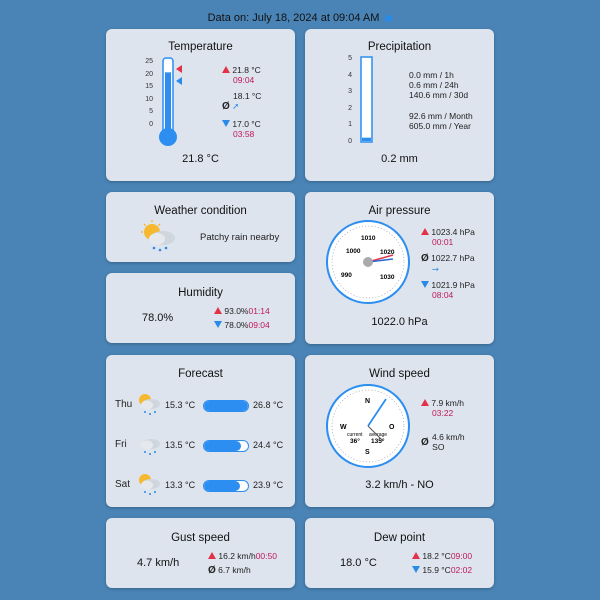  What do you see at coordinates (158, 563) in the screenshot?
I see `gust-current: 4.7 km/h` at bounding box center [158, 563].